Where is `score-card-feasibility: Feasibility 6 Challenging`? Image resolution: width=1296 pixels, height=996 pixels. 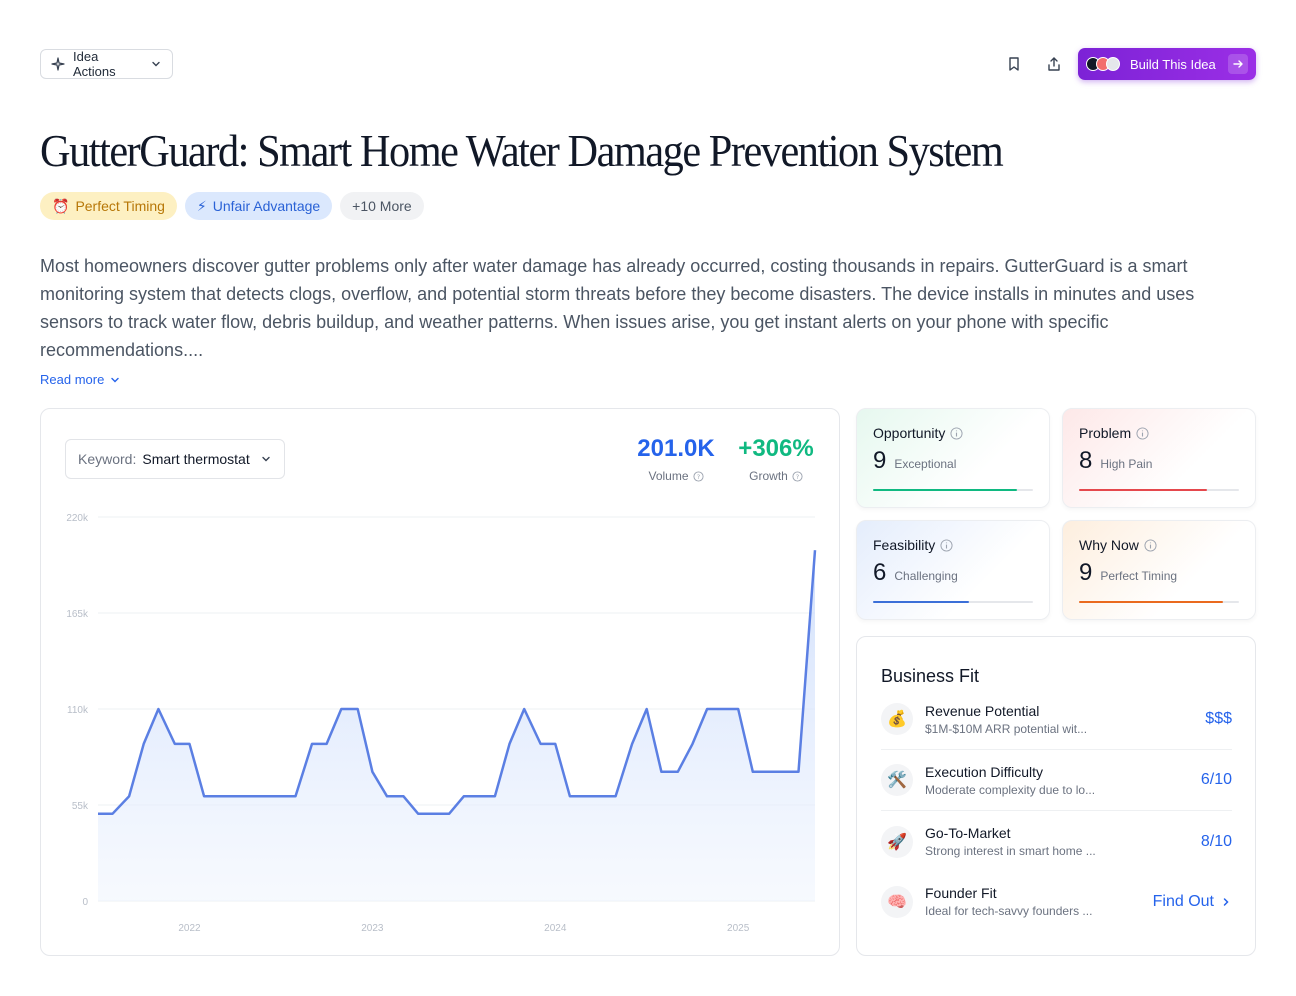 score-card-feasibility: Feasibility 6 Challenging is located at coordinates (953, 570).